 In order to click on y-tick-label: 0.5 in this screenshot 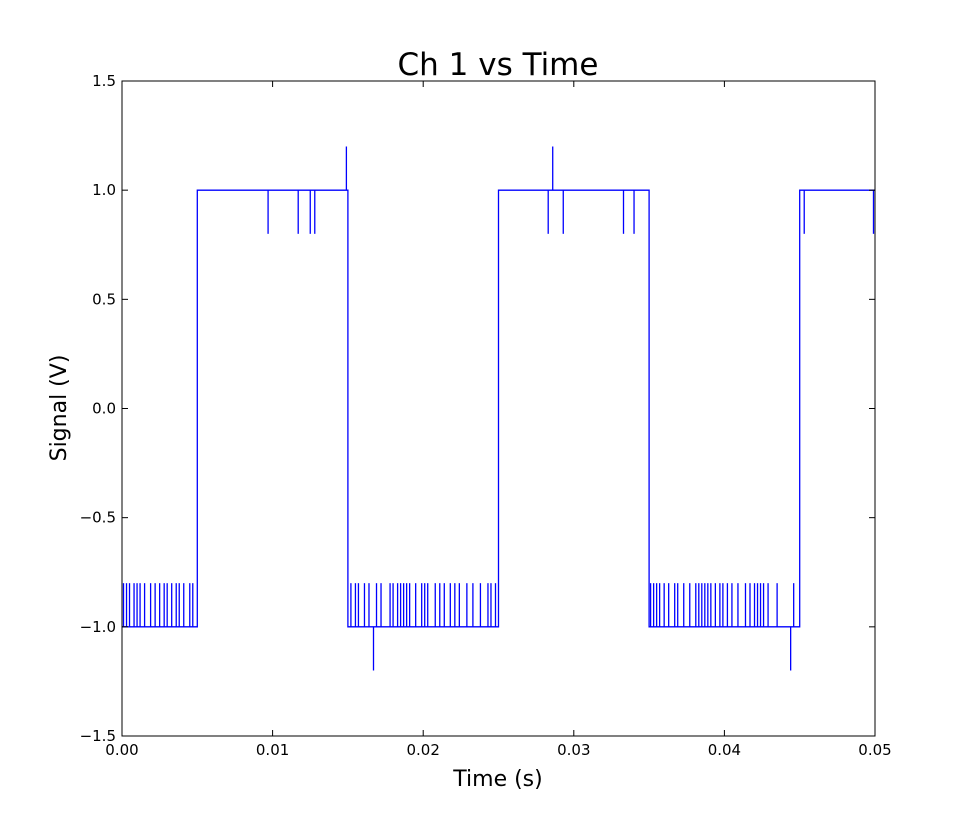, I will do `click(104, 299)`.